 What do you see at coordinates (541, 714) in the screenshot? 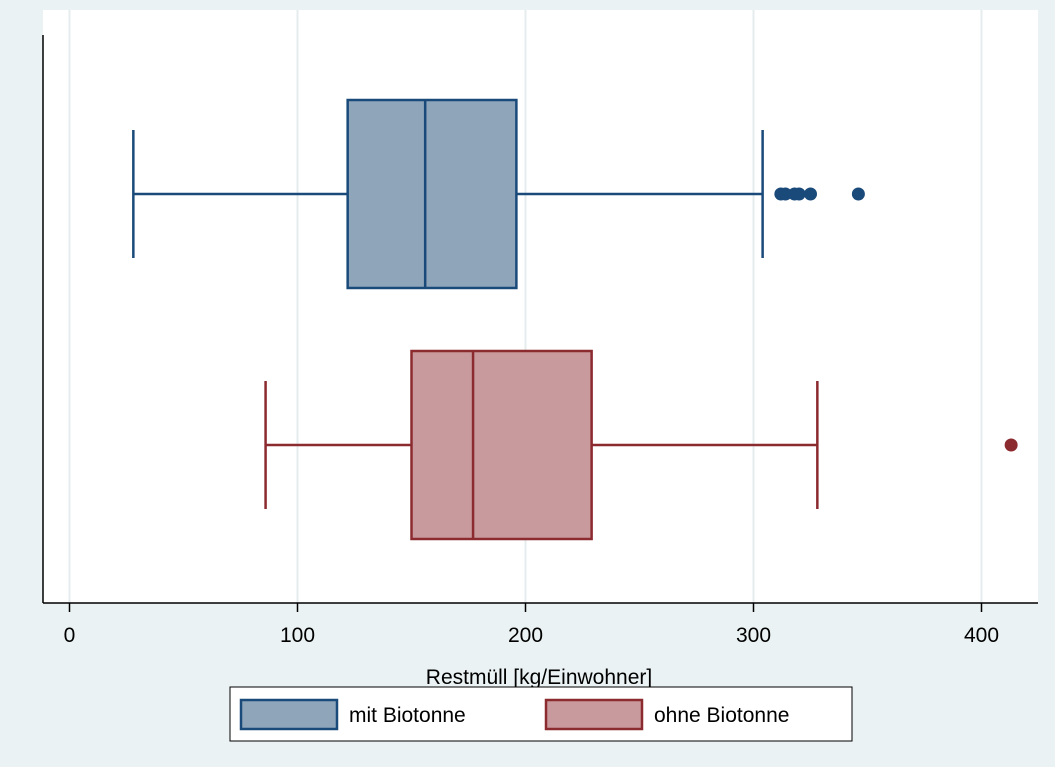
I see `legend: mit Biotonne ohne Biotonne` at bounding box center [541, 714].